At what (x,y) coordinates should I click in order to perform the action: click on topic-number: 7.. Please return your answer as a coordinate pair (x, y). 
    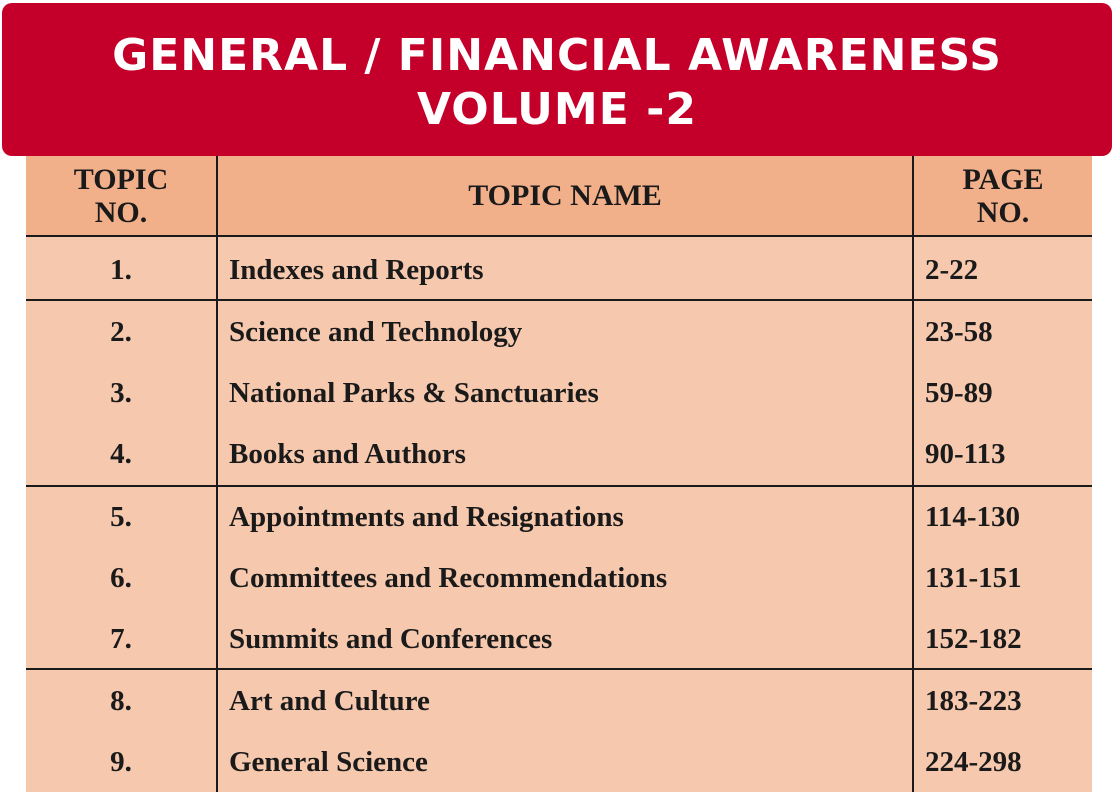
    Looking at the image, I should click on (121, 639).